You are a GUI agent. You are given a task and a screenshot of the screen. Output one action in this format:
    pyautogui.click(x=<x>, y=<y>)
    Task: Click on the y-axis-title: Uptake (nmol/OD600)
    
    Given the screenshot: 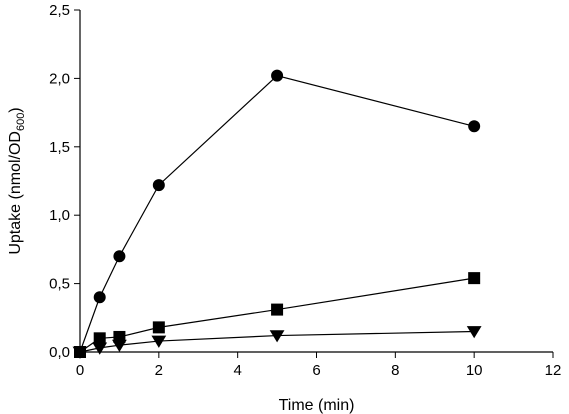 What is the action you would take?
    pyautogui.click(x=17, y=180)
    